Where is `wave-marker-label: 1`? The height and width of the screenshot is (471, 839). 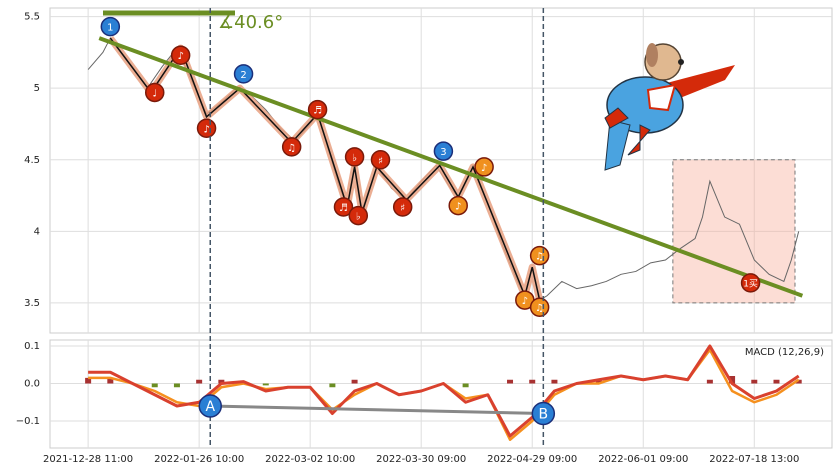
wave-marker-label: 1 is located at coordinates (110, 28).